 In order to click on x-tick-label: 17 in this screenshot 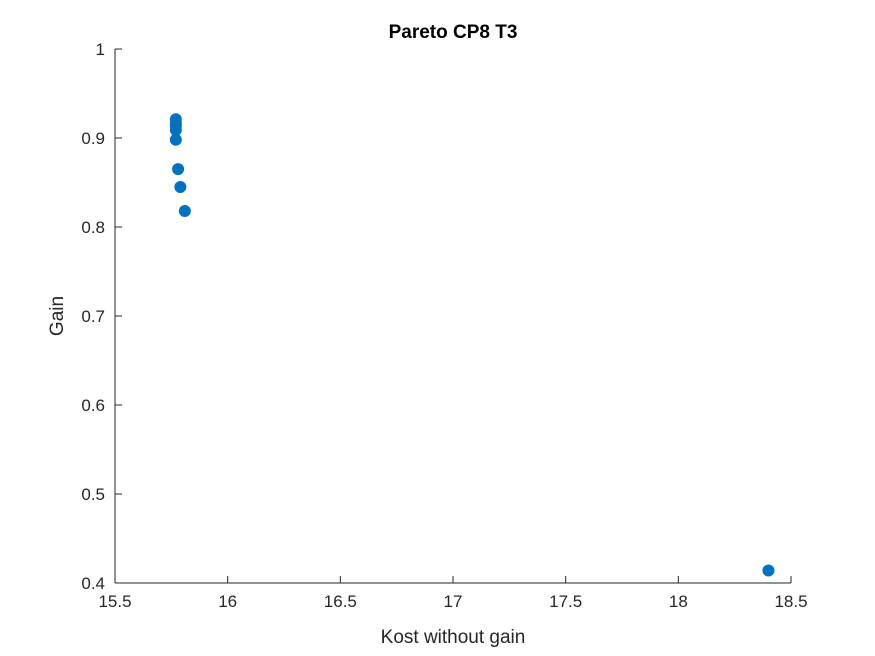, I will do `click(453, 601)`.